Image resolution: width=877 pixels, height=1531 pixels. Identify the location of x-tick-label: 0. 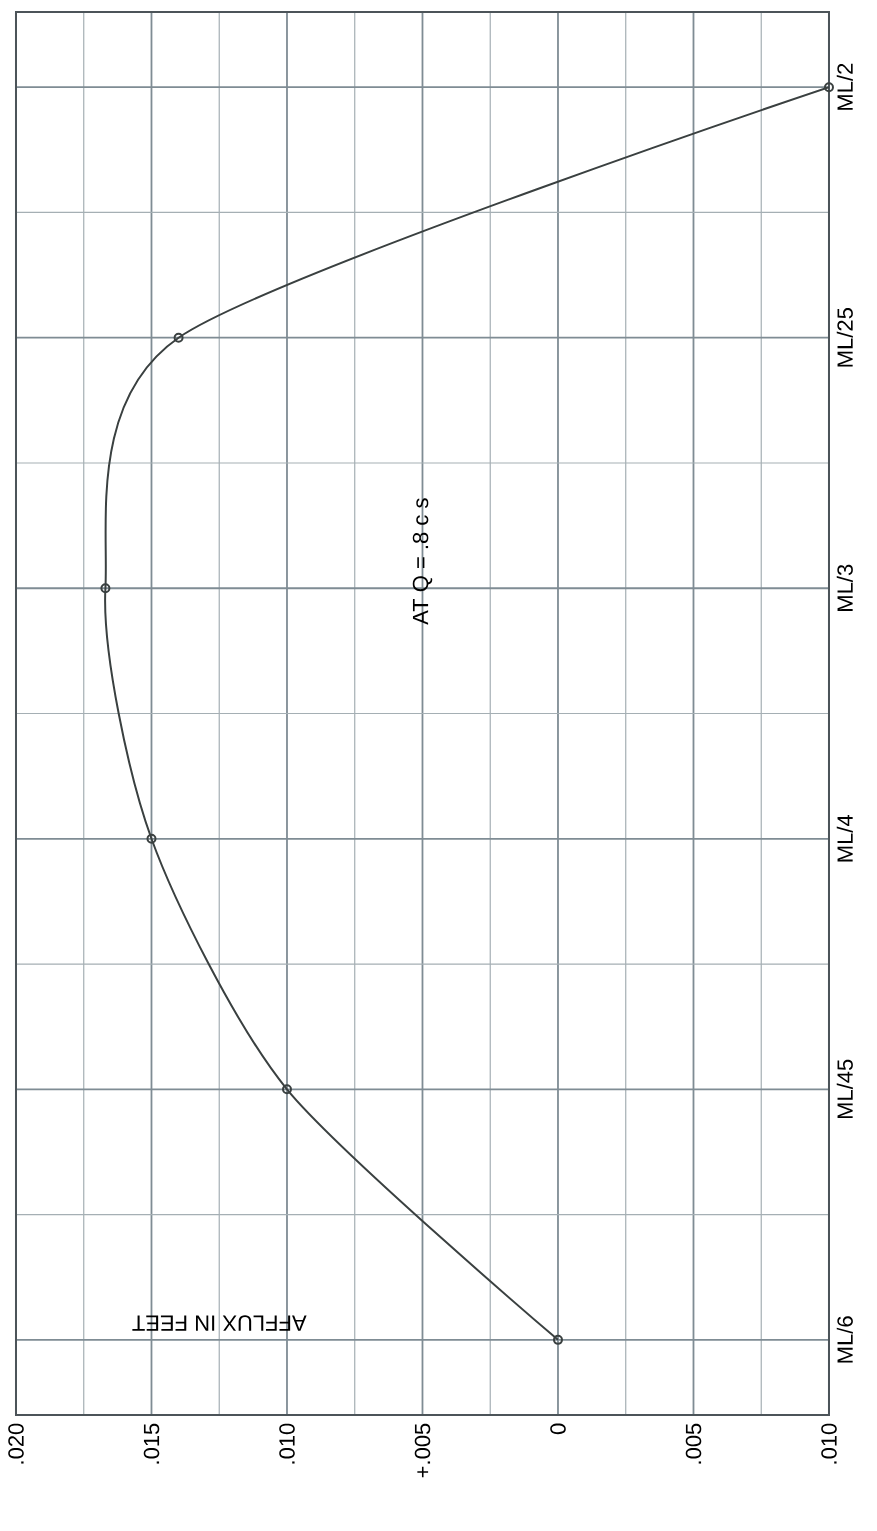
(558, 1429).